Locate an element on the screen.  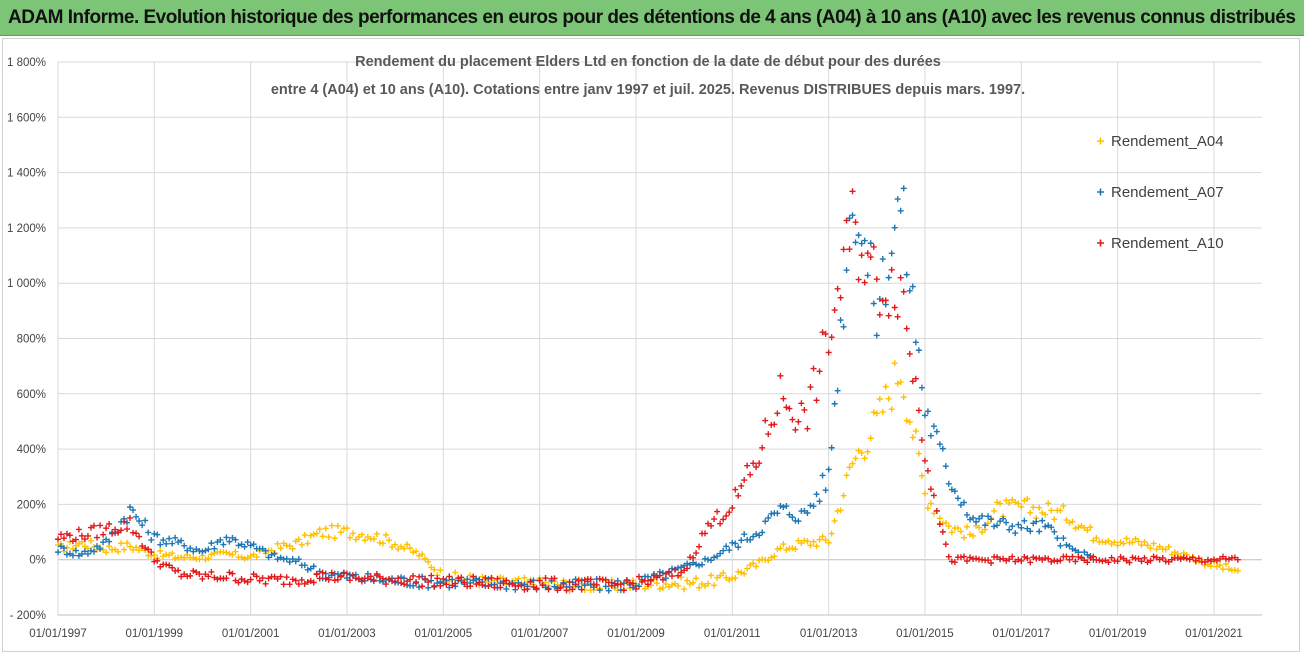
x-tick-label: 01/01/2009 is located at coordinates (636, 634).